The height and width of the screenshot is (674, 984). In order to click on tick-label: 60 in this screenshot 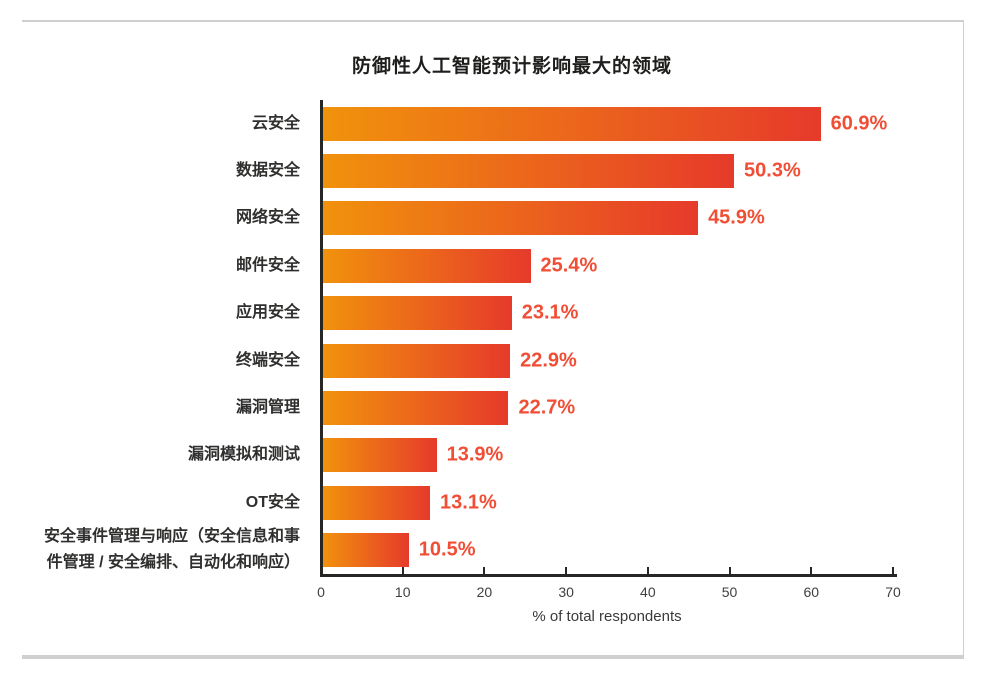, I will do `click(811, 592)`.